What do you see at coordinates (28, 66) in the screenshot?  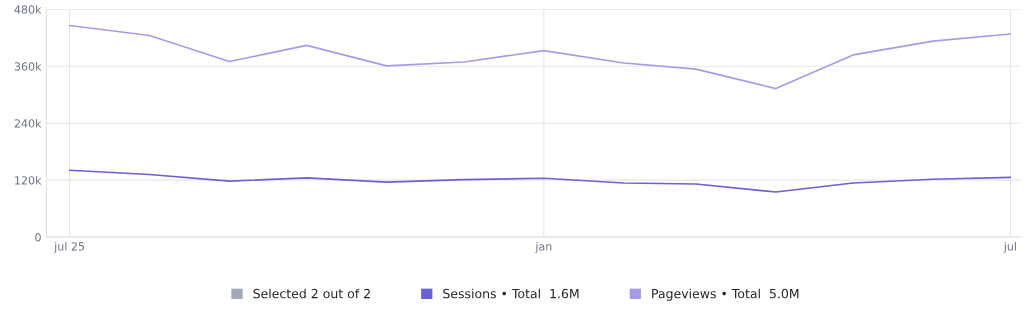 I see `y-tick-label: 360k` at bounding box center [28, 66].